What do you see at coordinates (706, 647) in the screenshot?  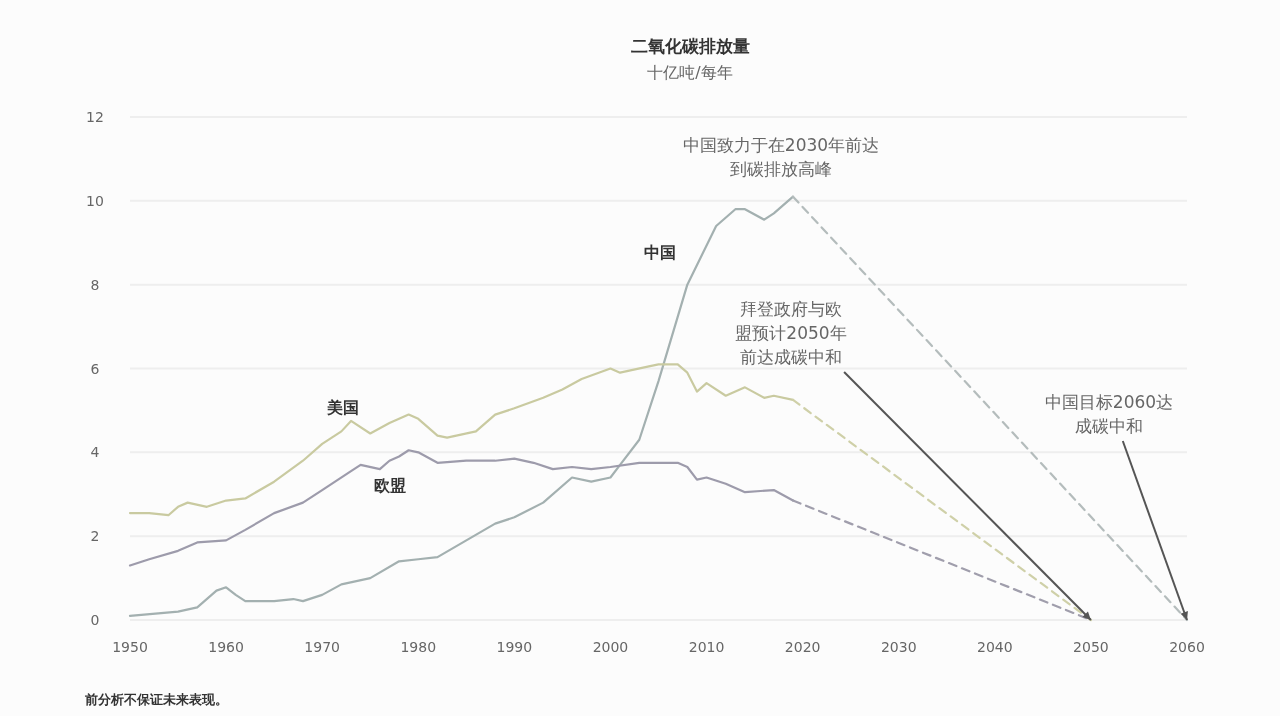 I see `x-tick-label: 2010` at bounding box center [706, 647].